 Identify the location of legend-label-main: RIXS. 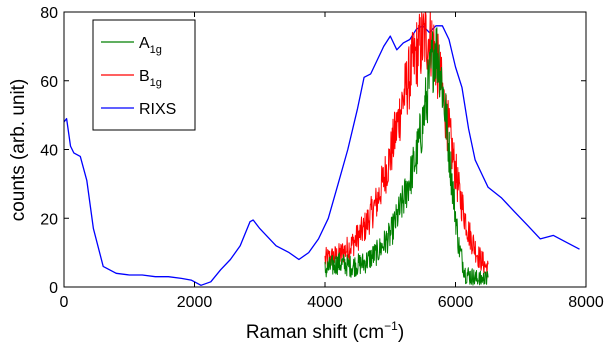
(157, 109).